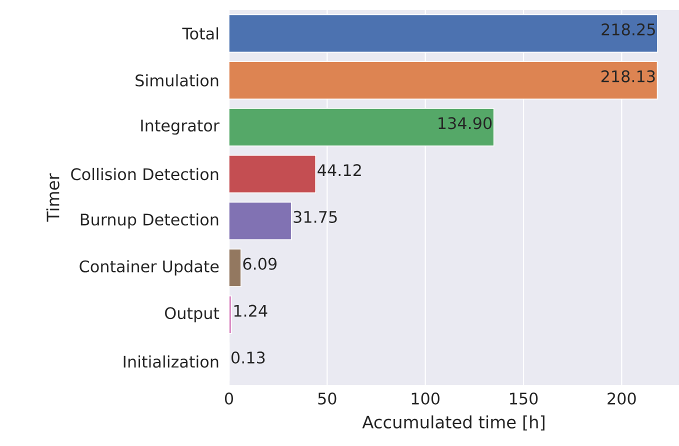 The image size is (679, 446). Describe the element at coordinates (251, 310) in the screenshot. I see `data-label: 1.24` at that location.